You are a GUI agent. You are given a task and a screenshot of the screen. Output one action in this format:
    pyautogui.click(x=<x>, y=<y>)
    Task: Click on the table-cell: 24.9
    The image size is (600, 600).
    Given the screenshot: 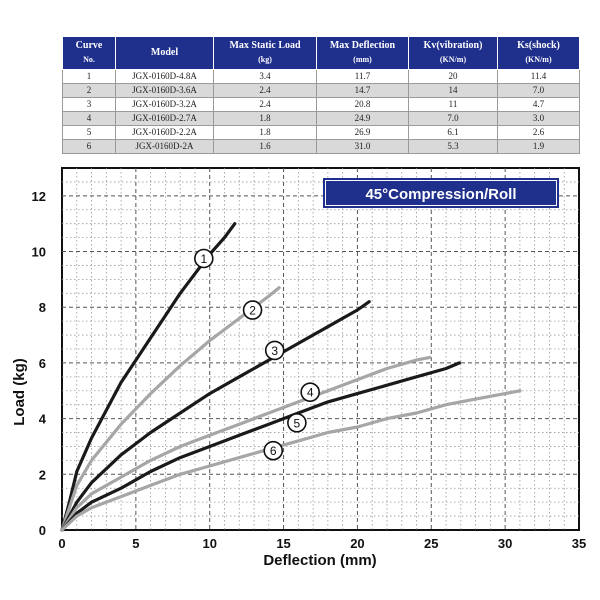 What is the action you would take?
    pyautogui.click(x=362, y=118)
    